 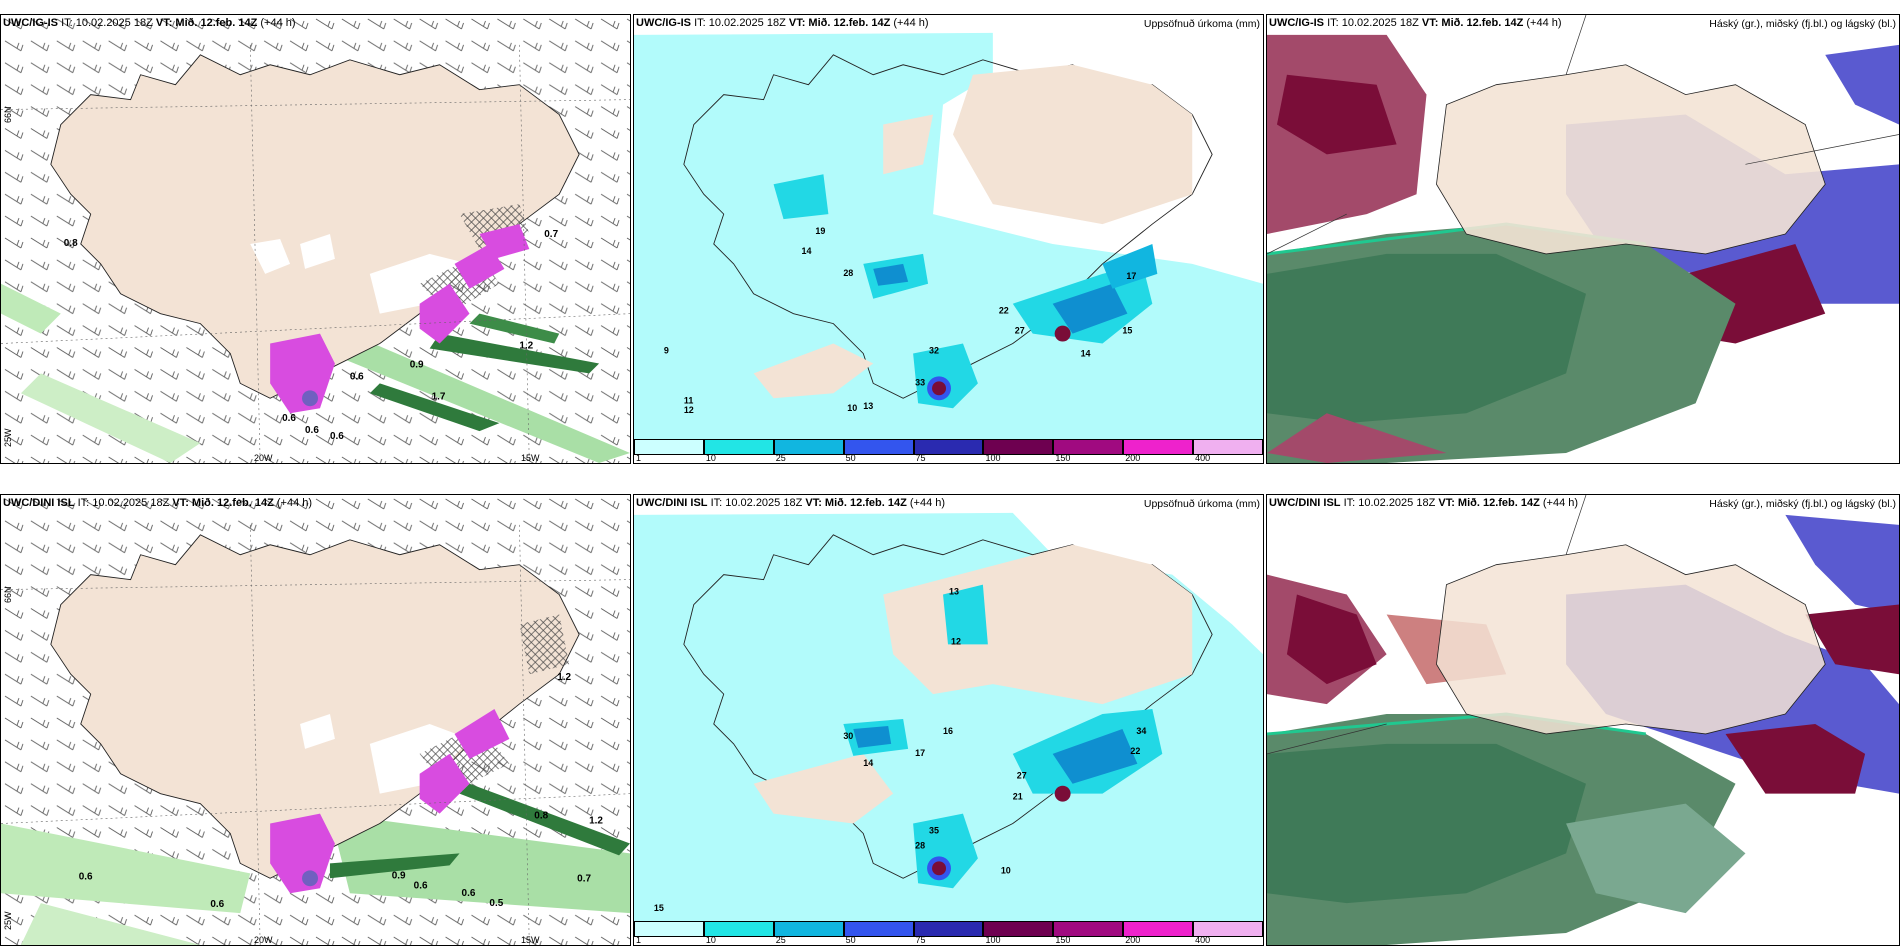 What do you see at coordinates (780, 940) in the screenshot?
I see `colorbar-tick: 25` at bounding box center [780, 940].